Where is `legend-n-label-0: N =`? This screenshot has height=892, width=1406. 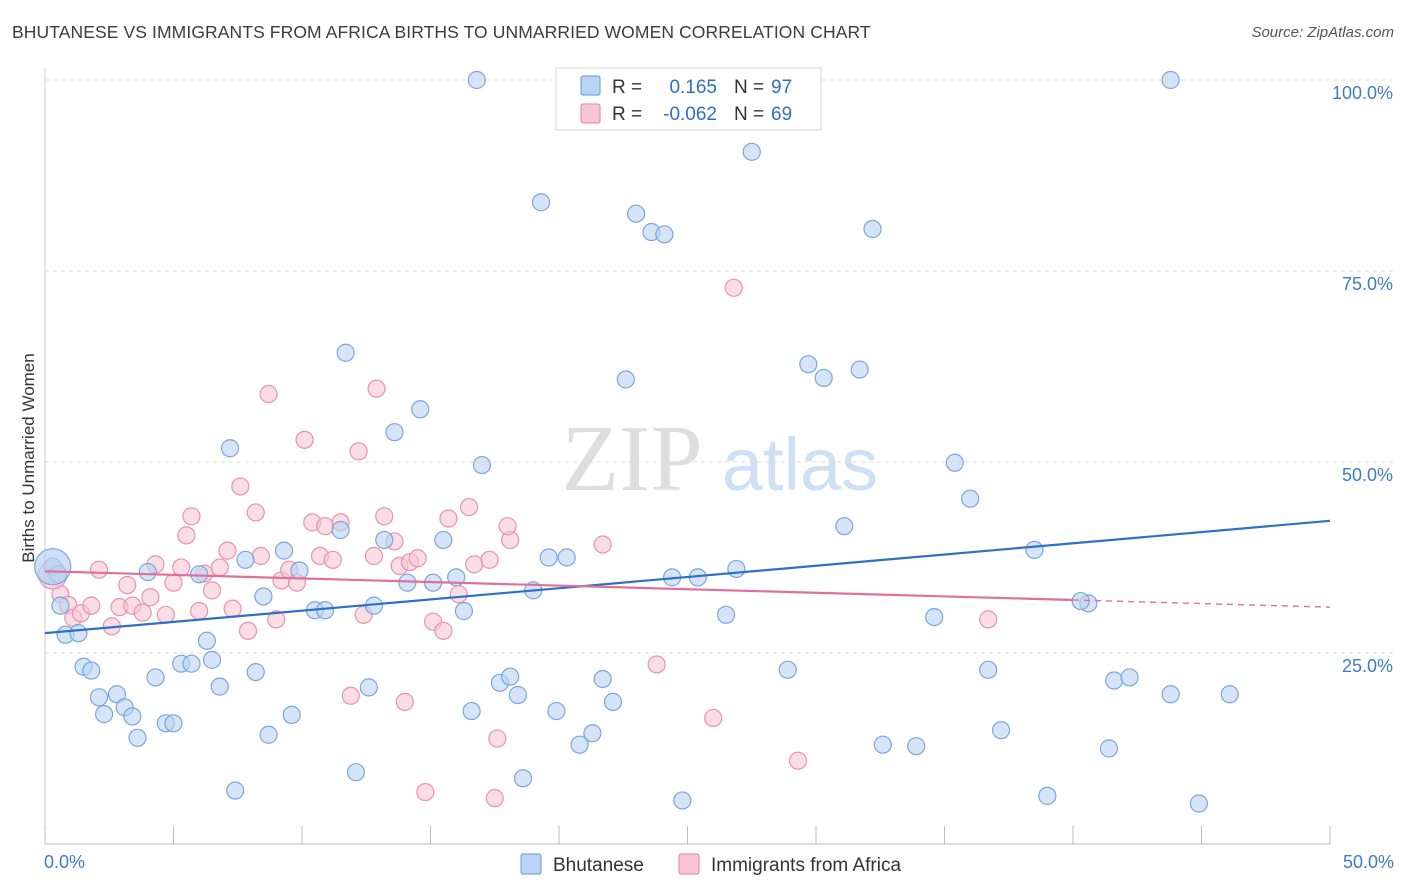 legend-n-label-0: N = is located at coordinates (749, 87).